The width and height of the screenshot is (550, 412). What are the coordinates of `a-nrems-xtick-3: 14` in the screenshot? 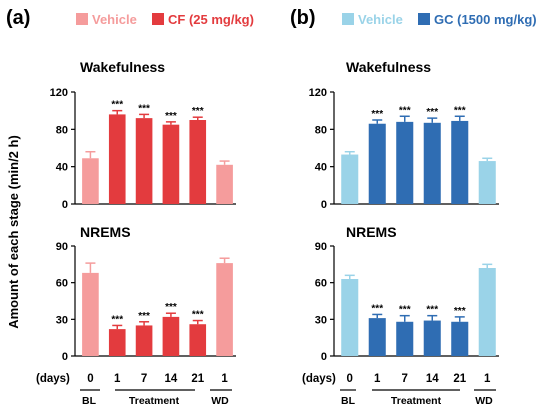 It's located at (171, 379).